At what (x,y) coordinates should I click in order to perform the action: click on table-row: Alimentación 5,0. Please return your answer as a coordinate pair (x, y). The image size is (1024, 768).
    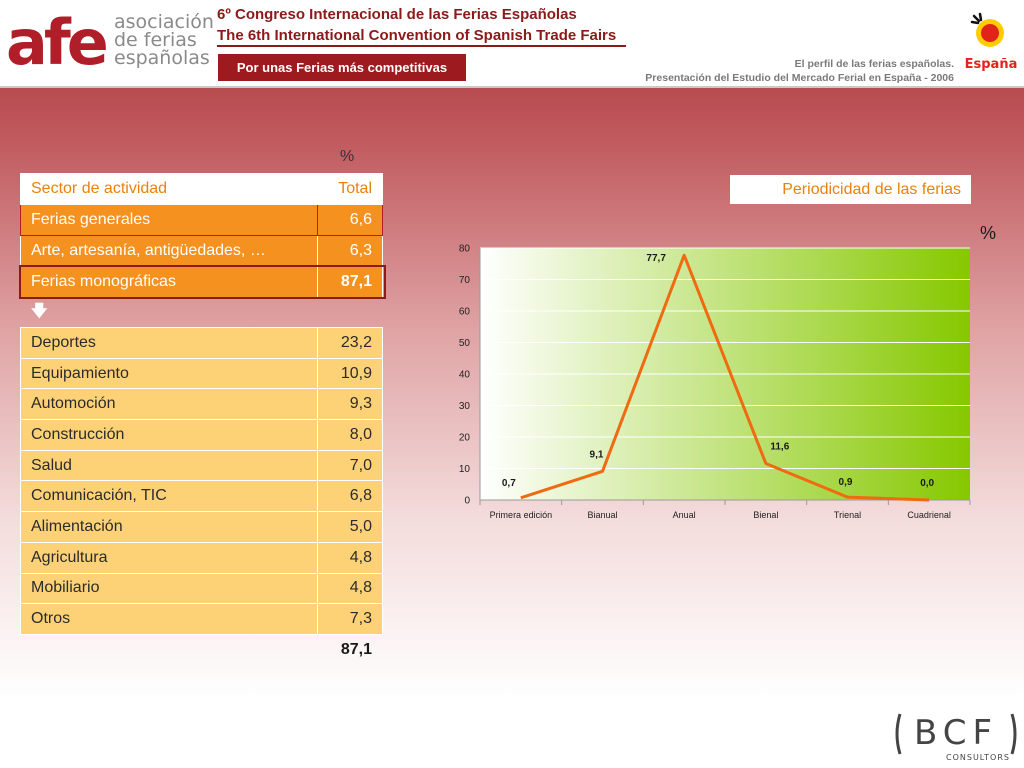
    Looking at the image, I should click on (201, 527).